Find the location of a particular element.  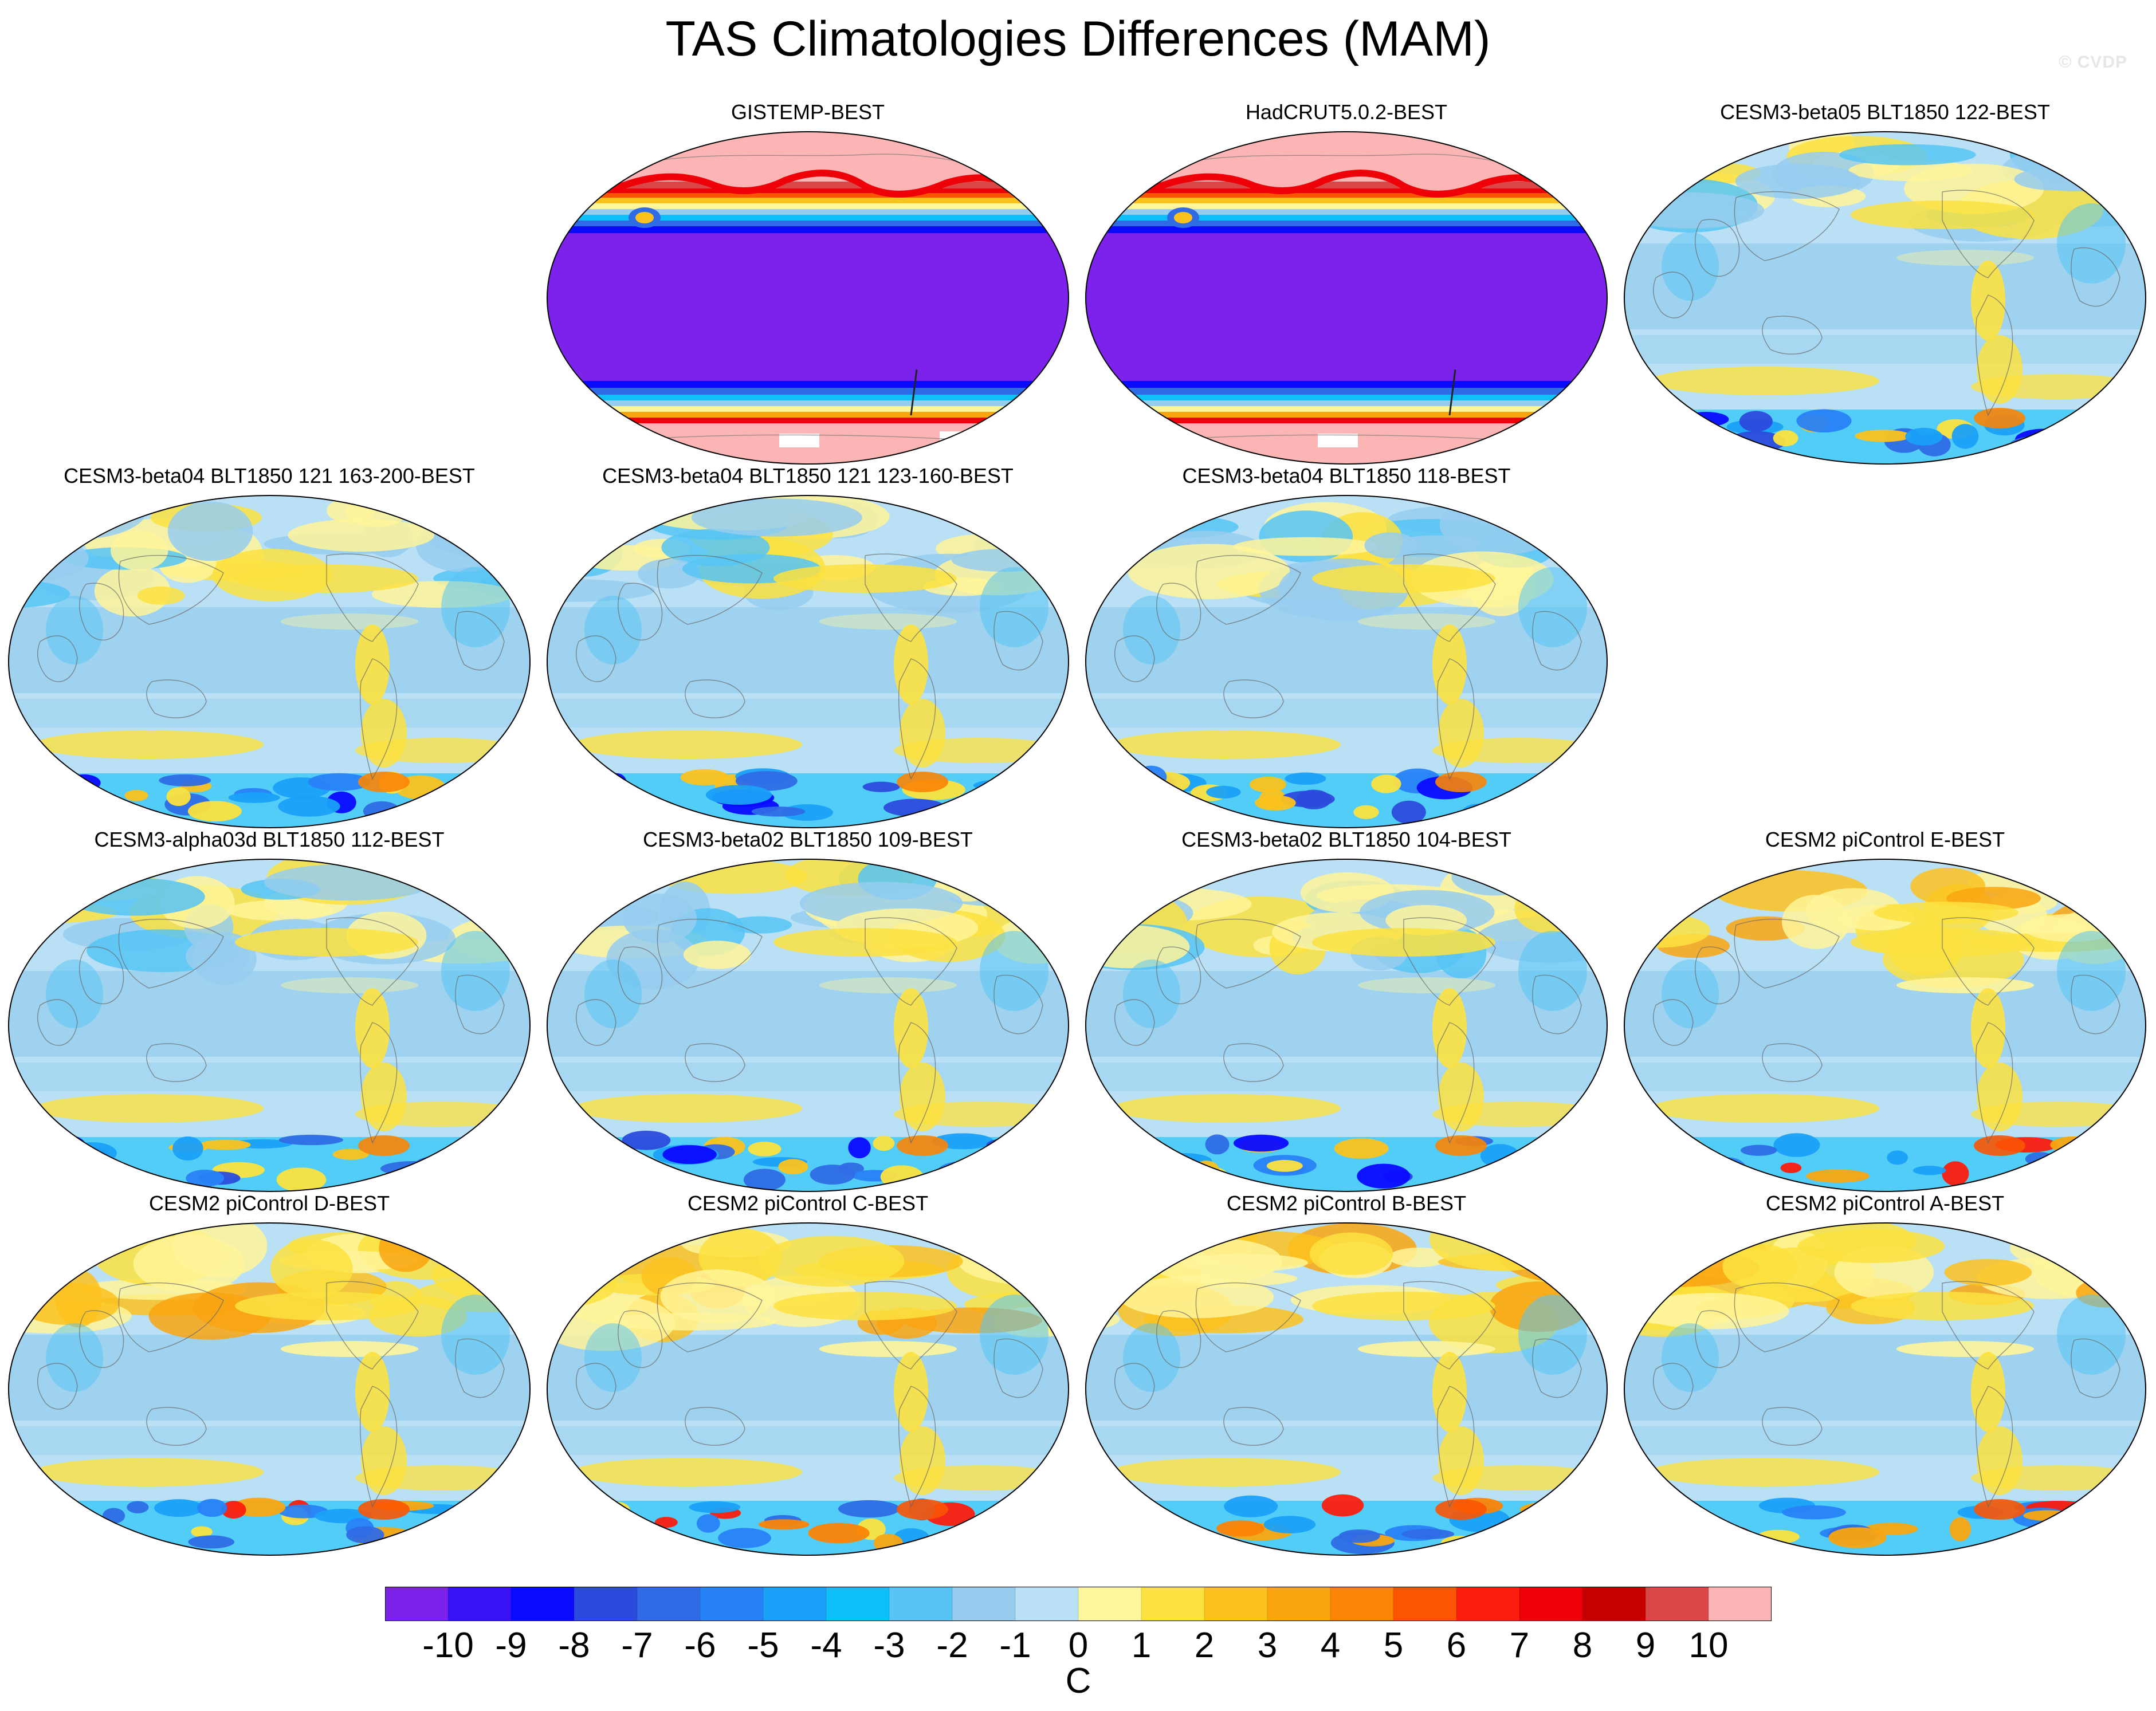

map-panel: CESM2 piControl C-BEST is located at coordinates (807, 1374).